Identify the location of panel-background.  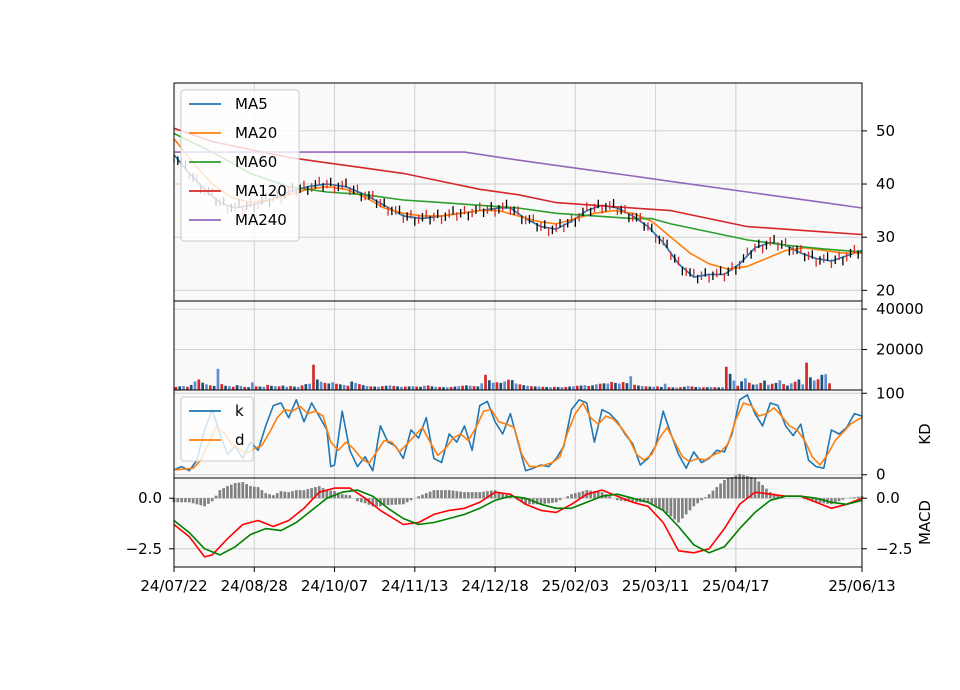
(518, 434).